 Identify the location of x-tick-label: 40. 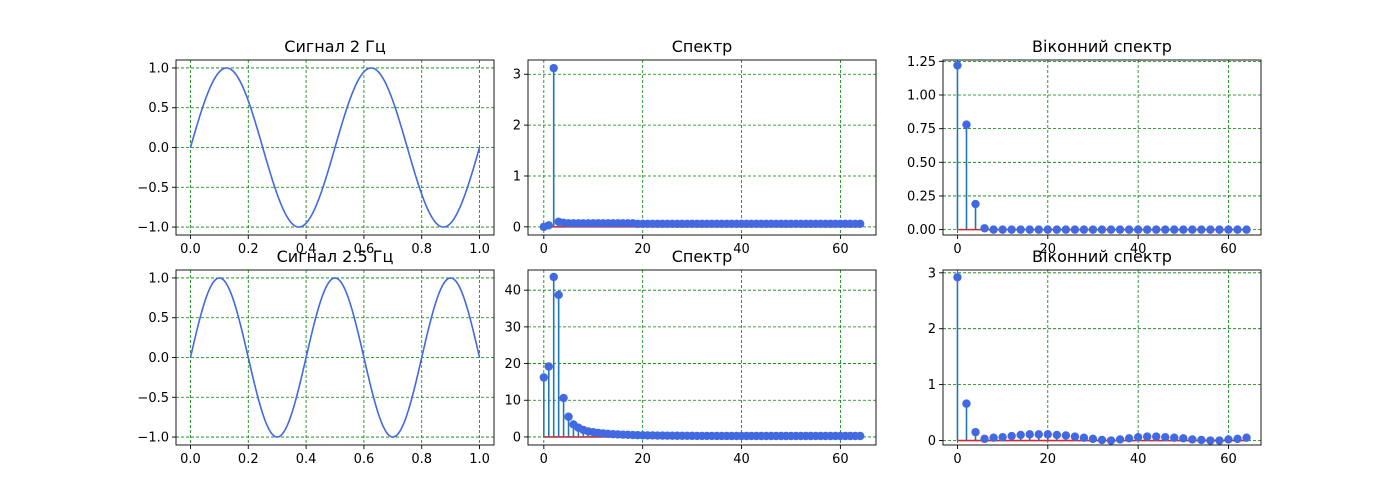
(741, 459).